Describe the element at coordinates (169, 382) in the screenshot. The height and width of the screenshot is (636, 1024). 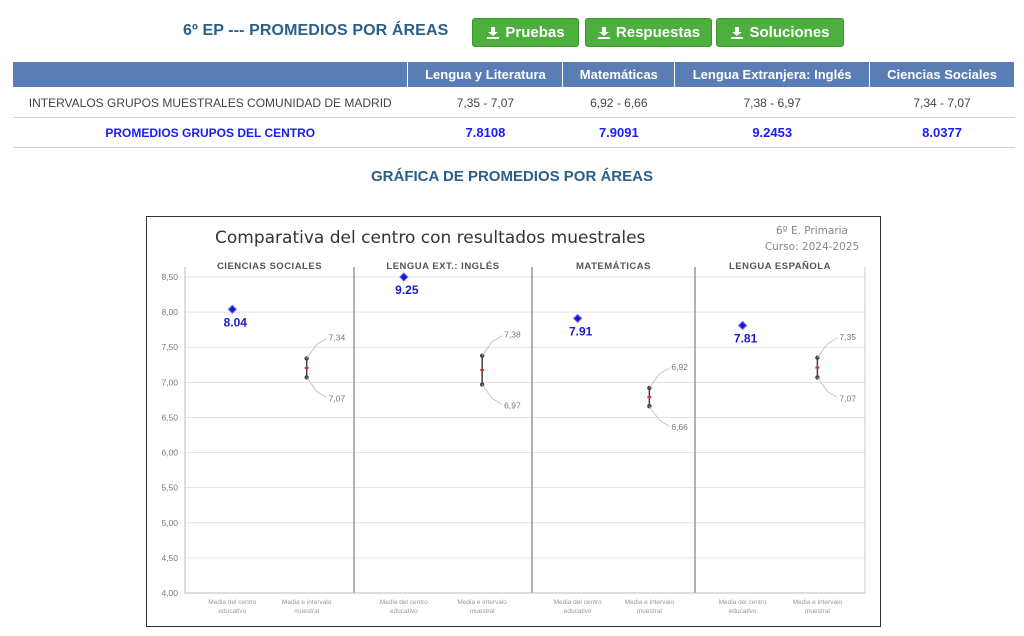
I see `y-tick-label: 7,00` at that location.